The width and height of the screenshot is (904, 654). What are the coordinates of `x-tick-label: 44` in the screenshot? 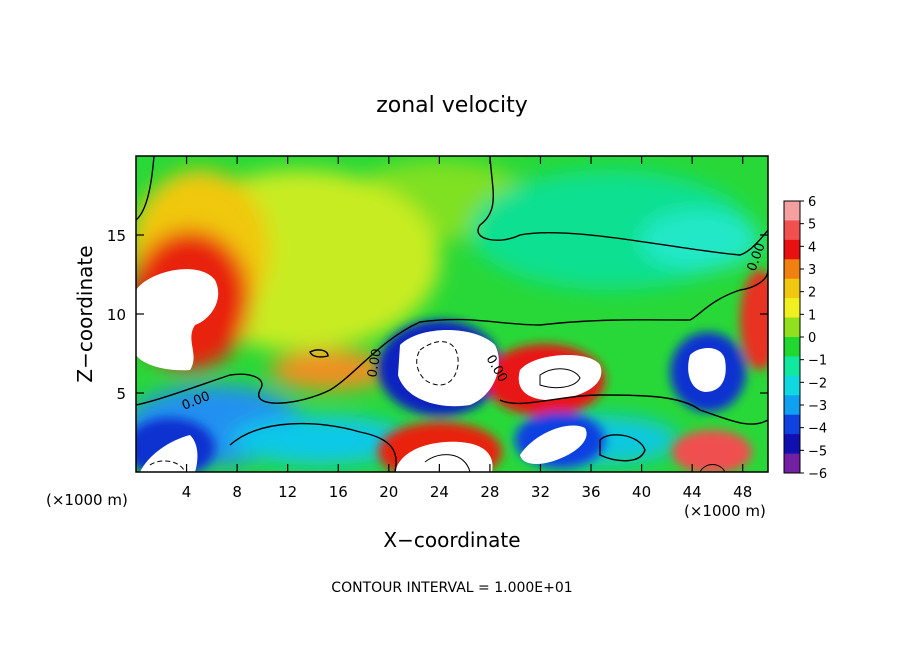 It's located at (692, 492).